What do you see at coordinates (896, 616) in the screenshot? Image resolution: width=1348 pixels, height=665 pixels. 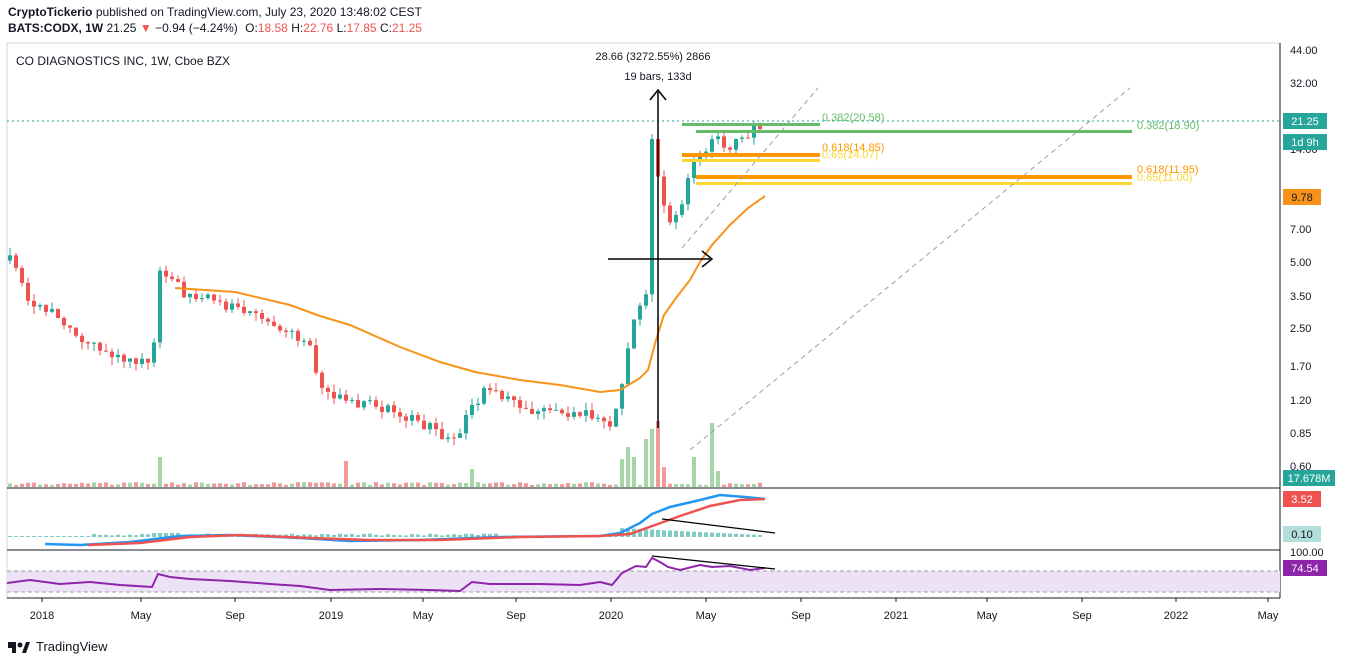 I see `time-axis-tick: 2021` at bounding box center [896, 616].